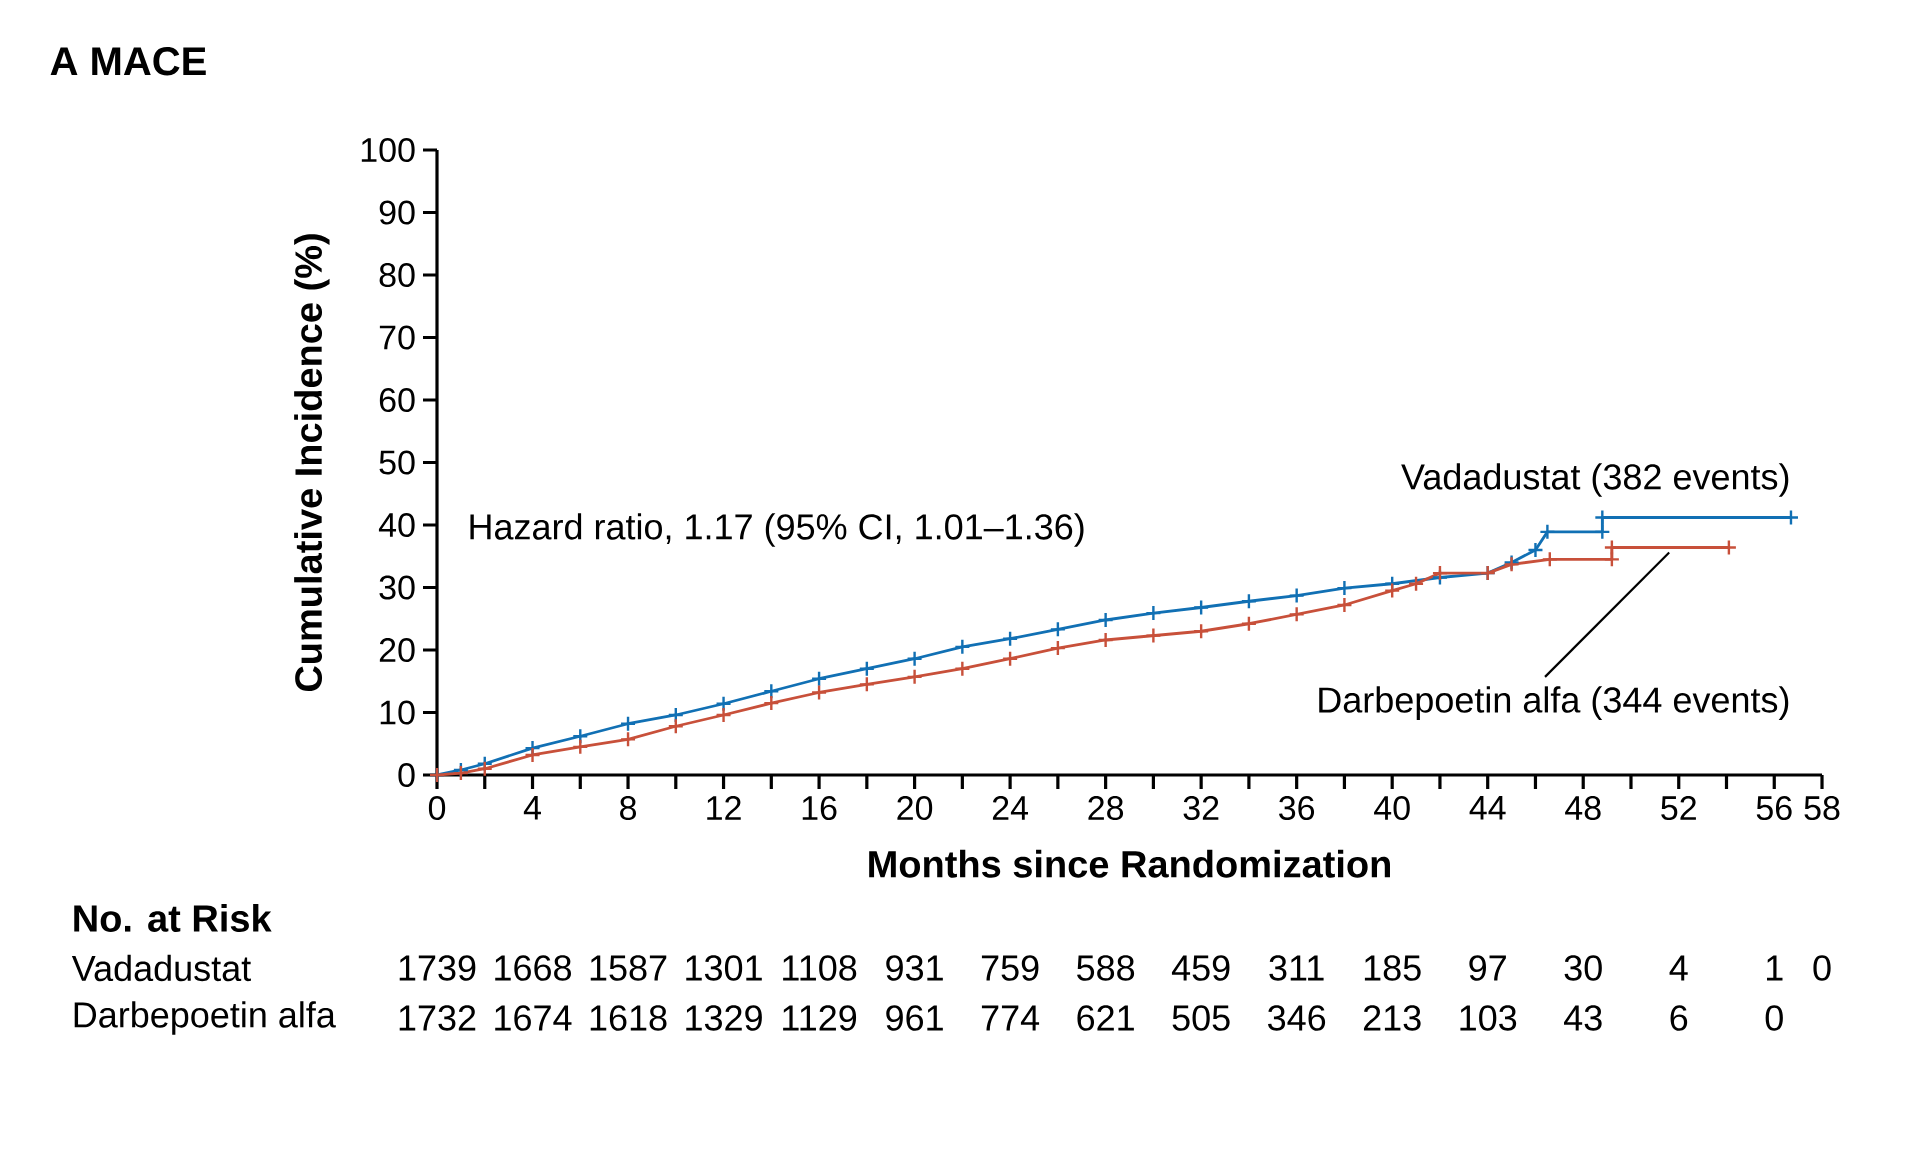  I want to click on text: 43, so click(1583, 1018).